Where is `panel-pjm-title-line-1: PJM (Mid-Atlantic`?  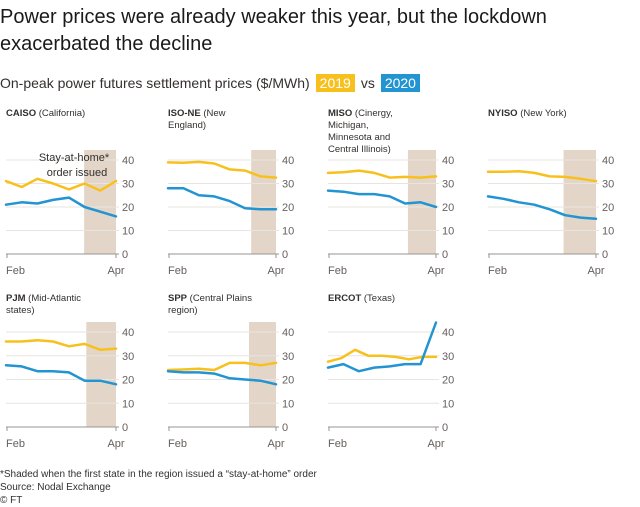
panel-pjm-title-line-1: PJM (Mid-Atlantic is located at coordinates (43, 298).